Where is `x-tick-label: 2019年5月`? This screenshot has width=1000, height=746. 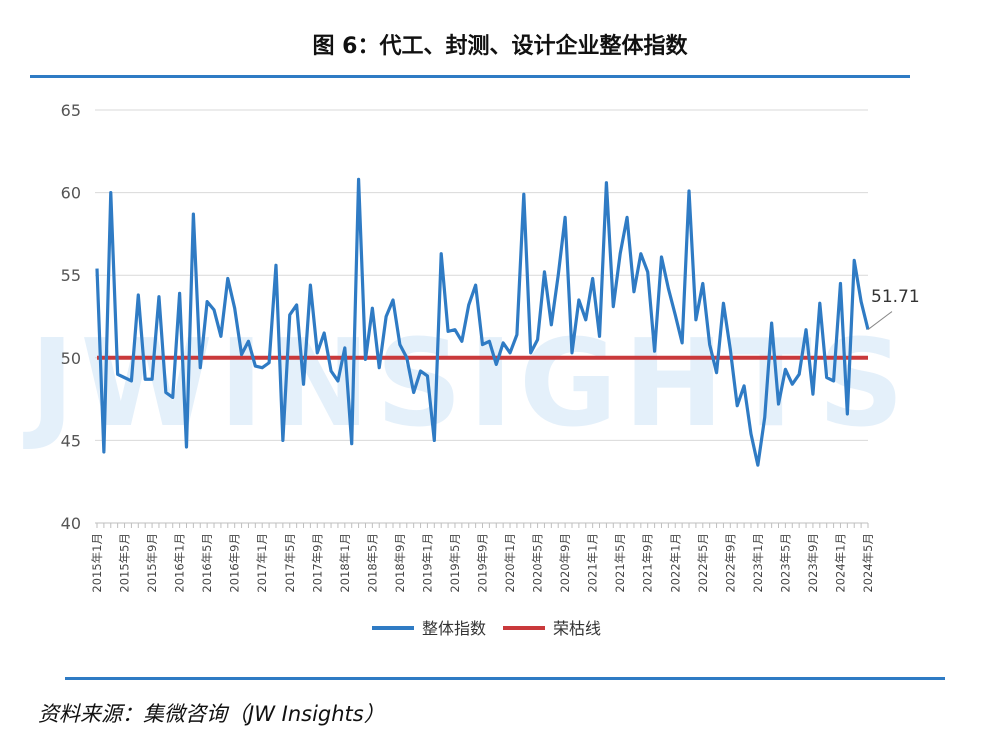
x-tick-label: 2019年5月 is located at coordinates (455, 563).